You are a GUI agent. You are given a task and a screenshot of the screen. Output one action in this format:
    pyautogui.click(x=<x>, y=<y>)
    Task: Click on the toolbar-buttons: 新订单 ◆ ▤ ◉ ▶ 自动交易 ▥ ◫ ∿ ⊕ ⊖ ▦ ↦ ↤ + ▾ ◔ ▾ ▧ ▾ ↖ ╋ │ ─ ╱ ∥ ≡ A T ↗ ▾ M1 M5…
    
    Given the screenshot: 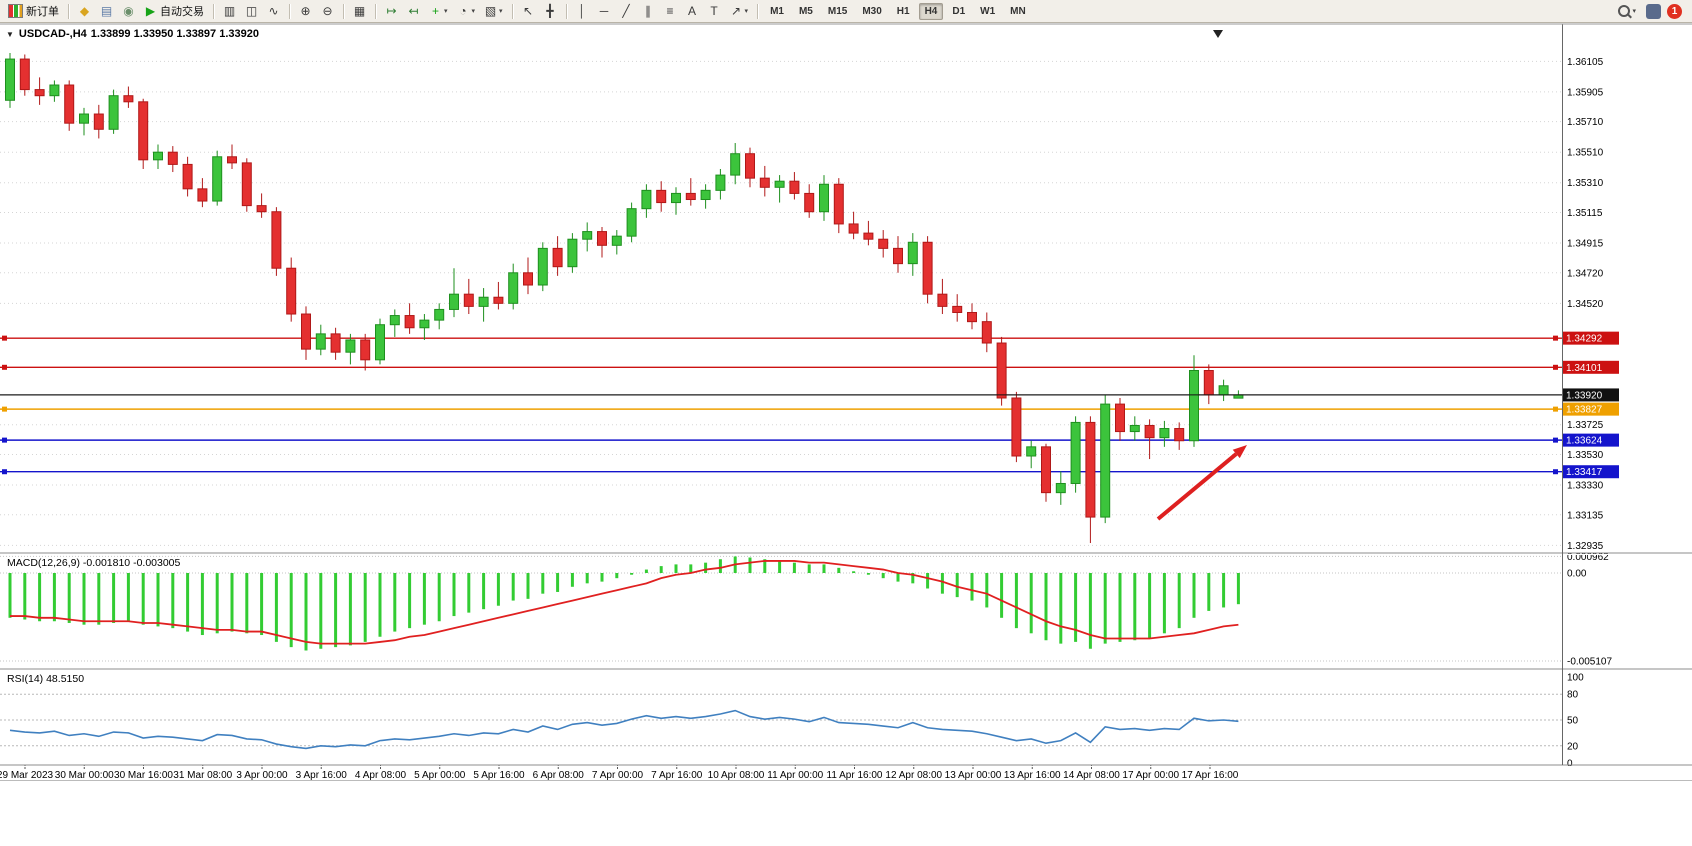 What is the action you would take?
    pyautogui.click(x=809, y=11)
    